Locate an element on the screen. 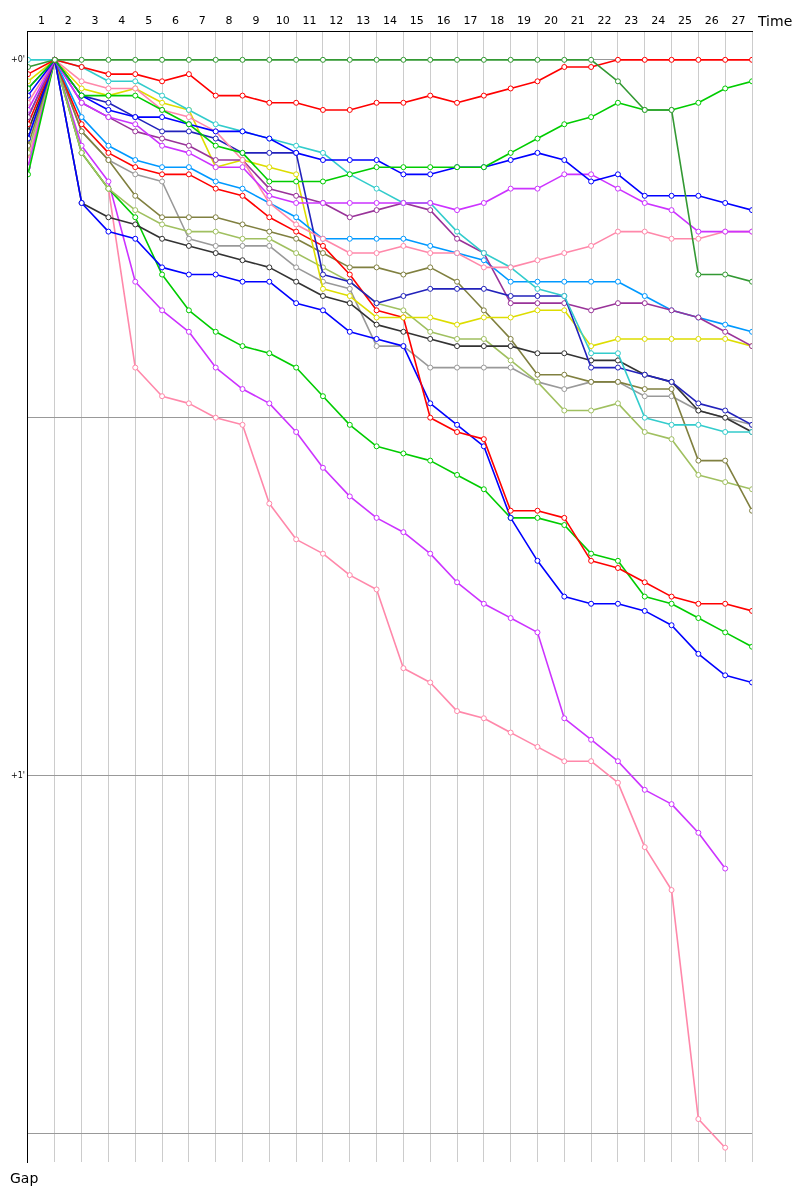 This screenshot has height=1200, width=800. x-tick-label: 18 is located at coordinates (497, 21).